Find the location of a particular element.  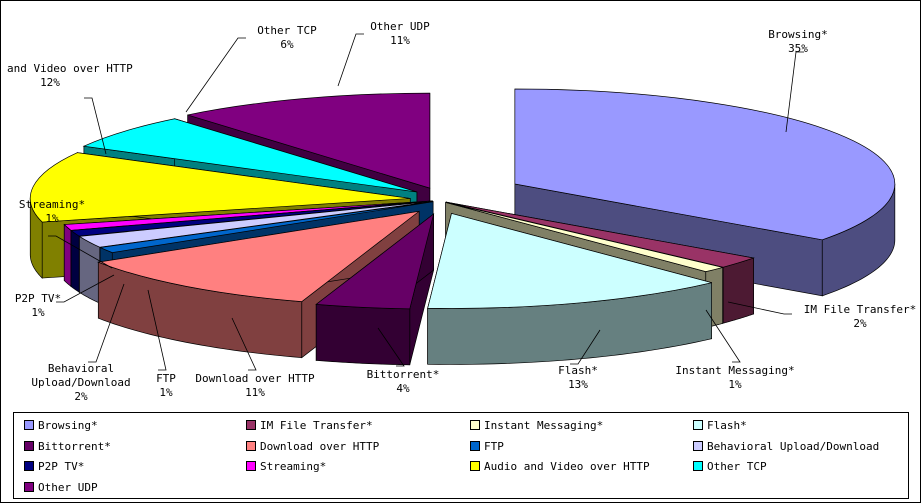

slice-label-p2p-tv: P2P TV* is located at coordinates (38, 298).